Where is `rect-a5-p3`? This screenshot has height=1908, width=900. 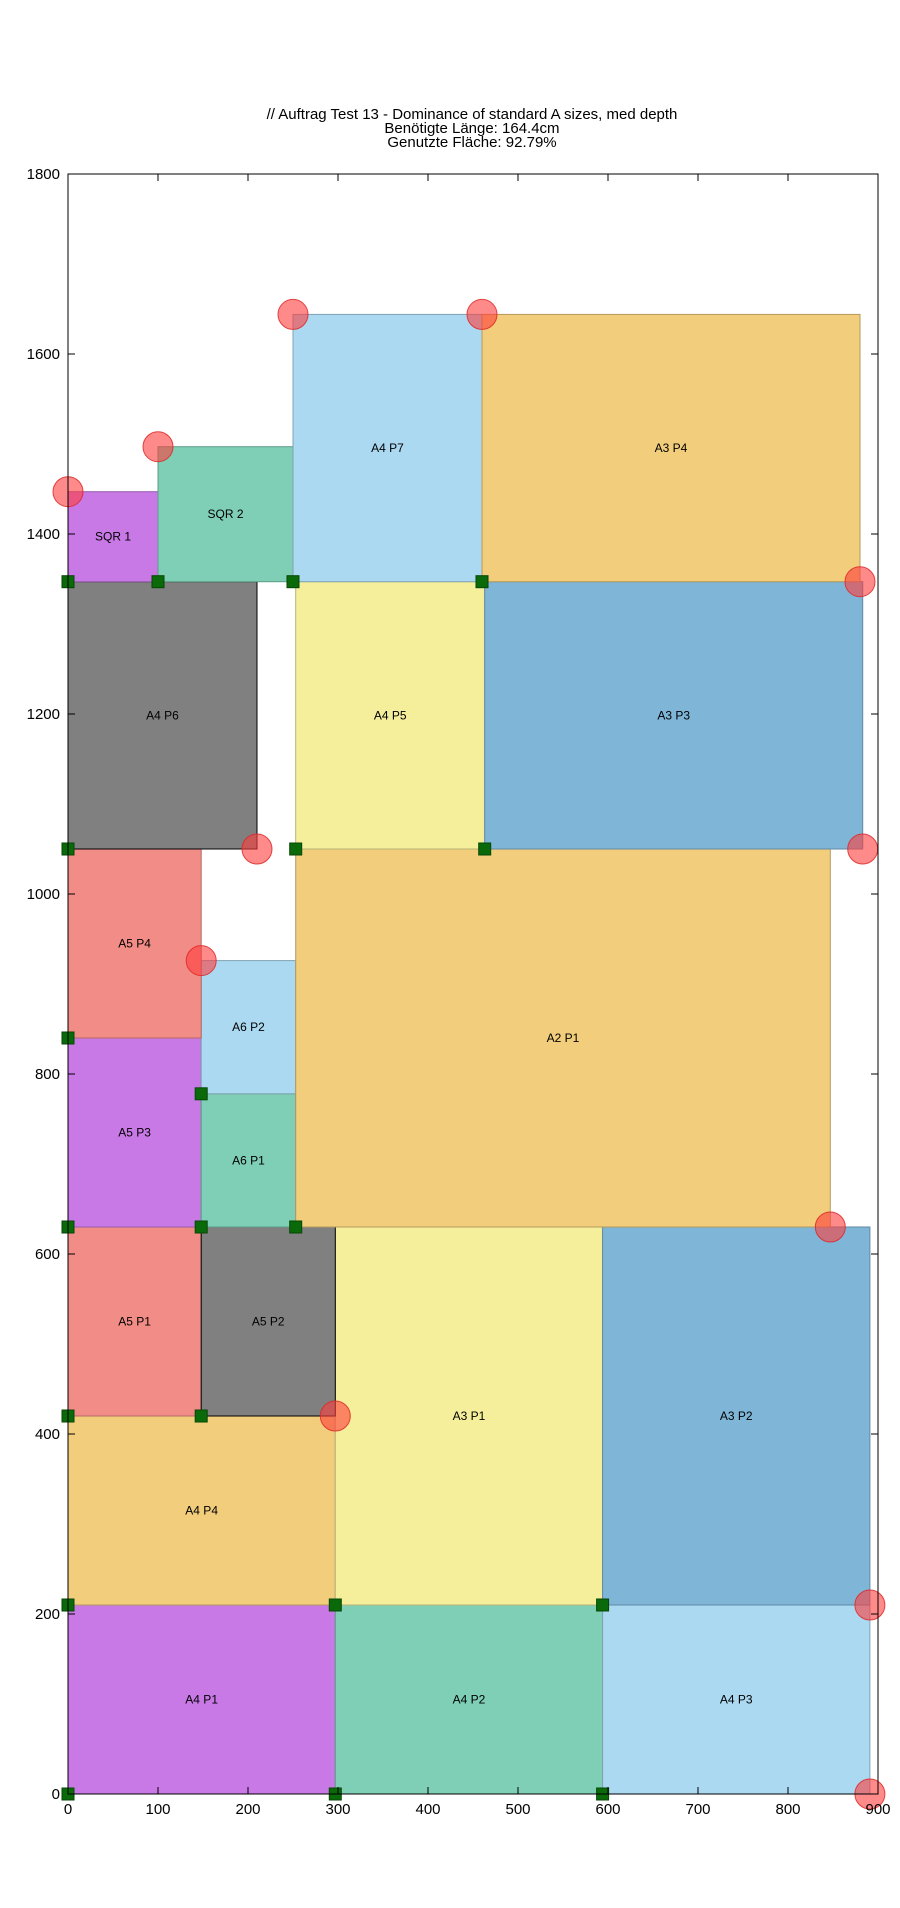 rect-a5-p3 is located at coordinates (134, 1132).